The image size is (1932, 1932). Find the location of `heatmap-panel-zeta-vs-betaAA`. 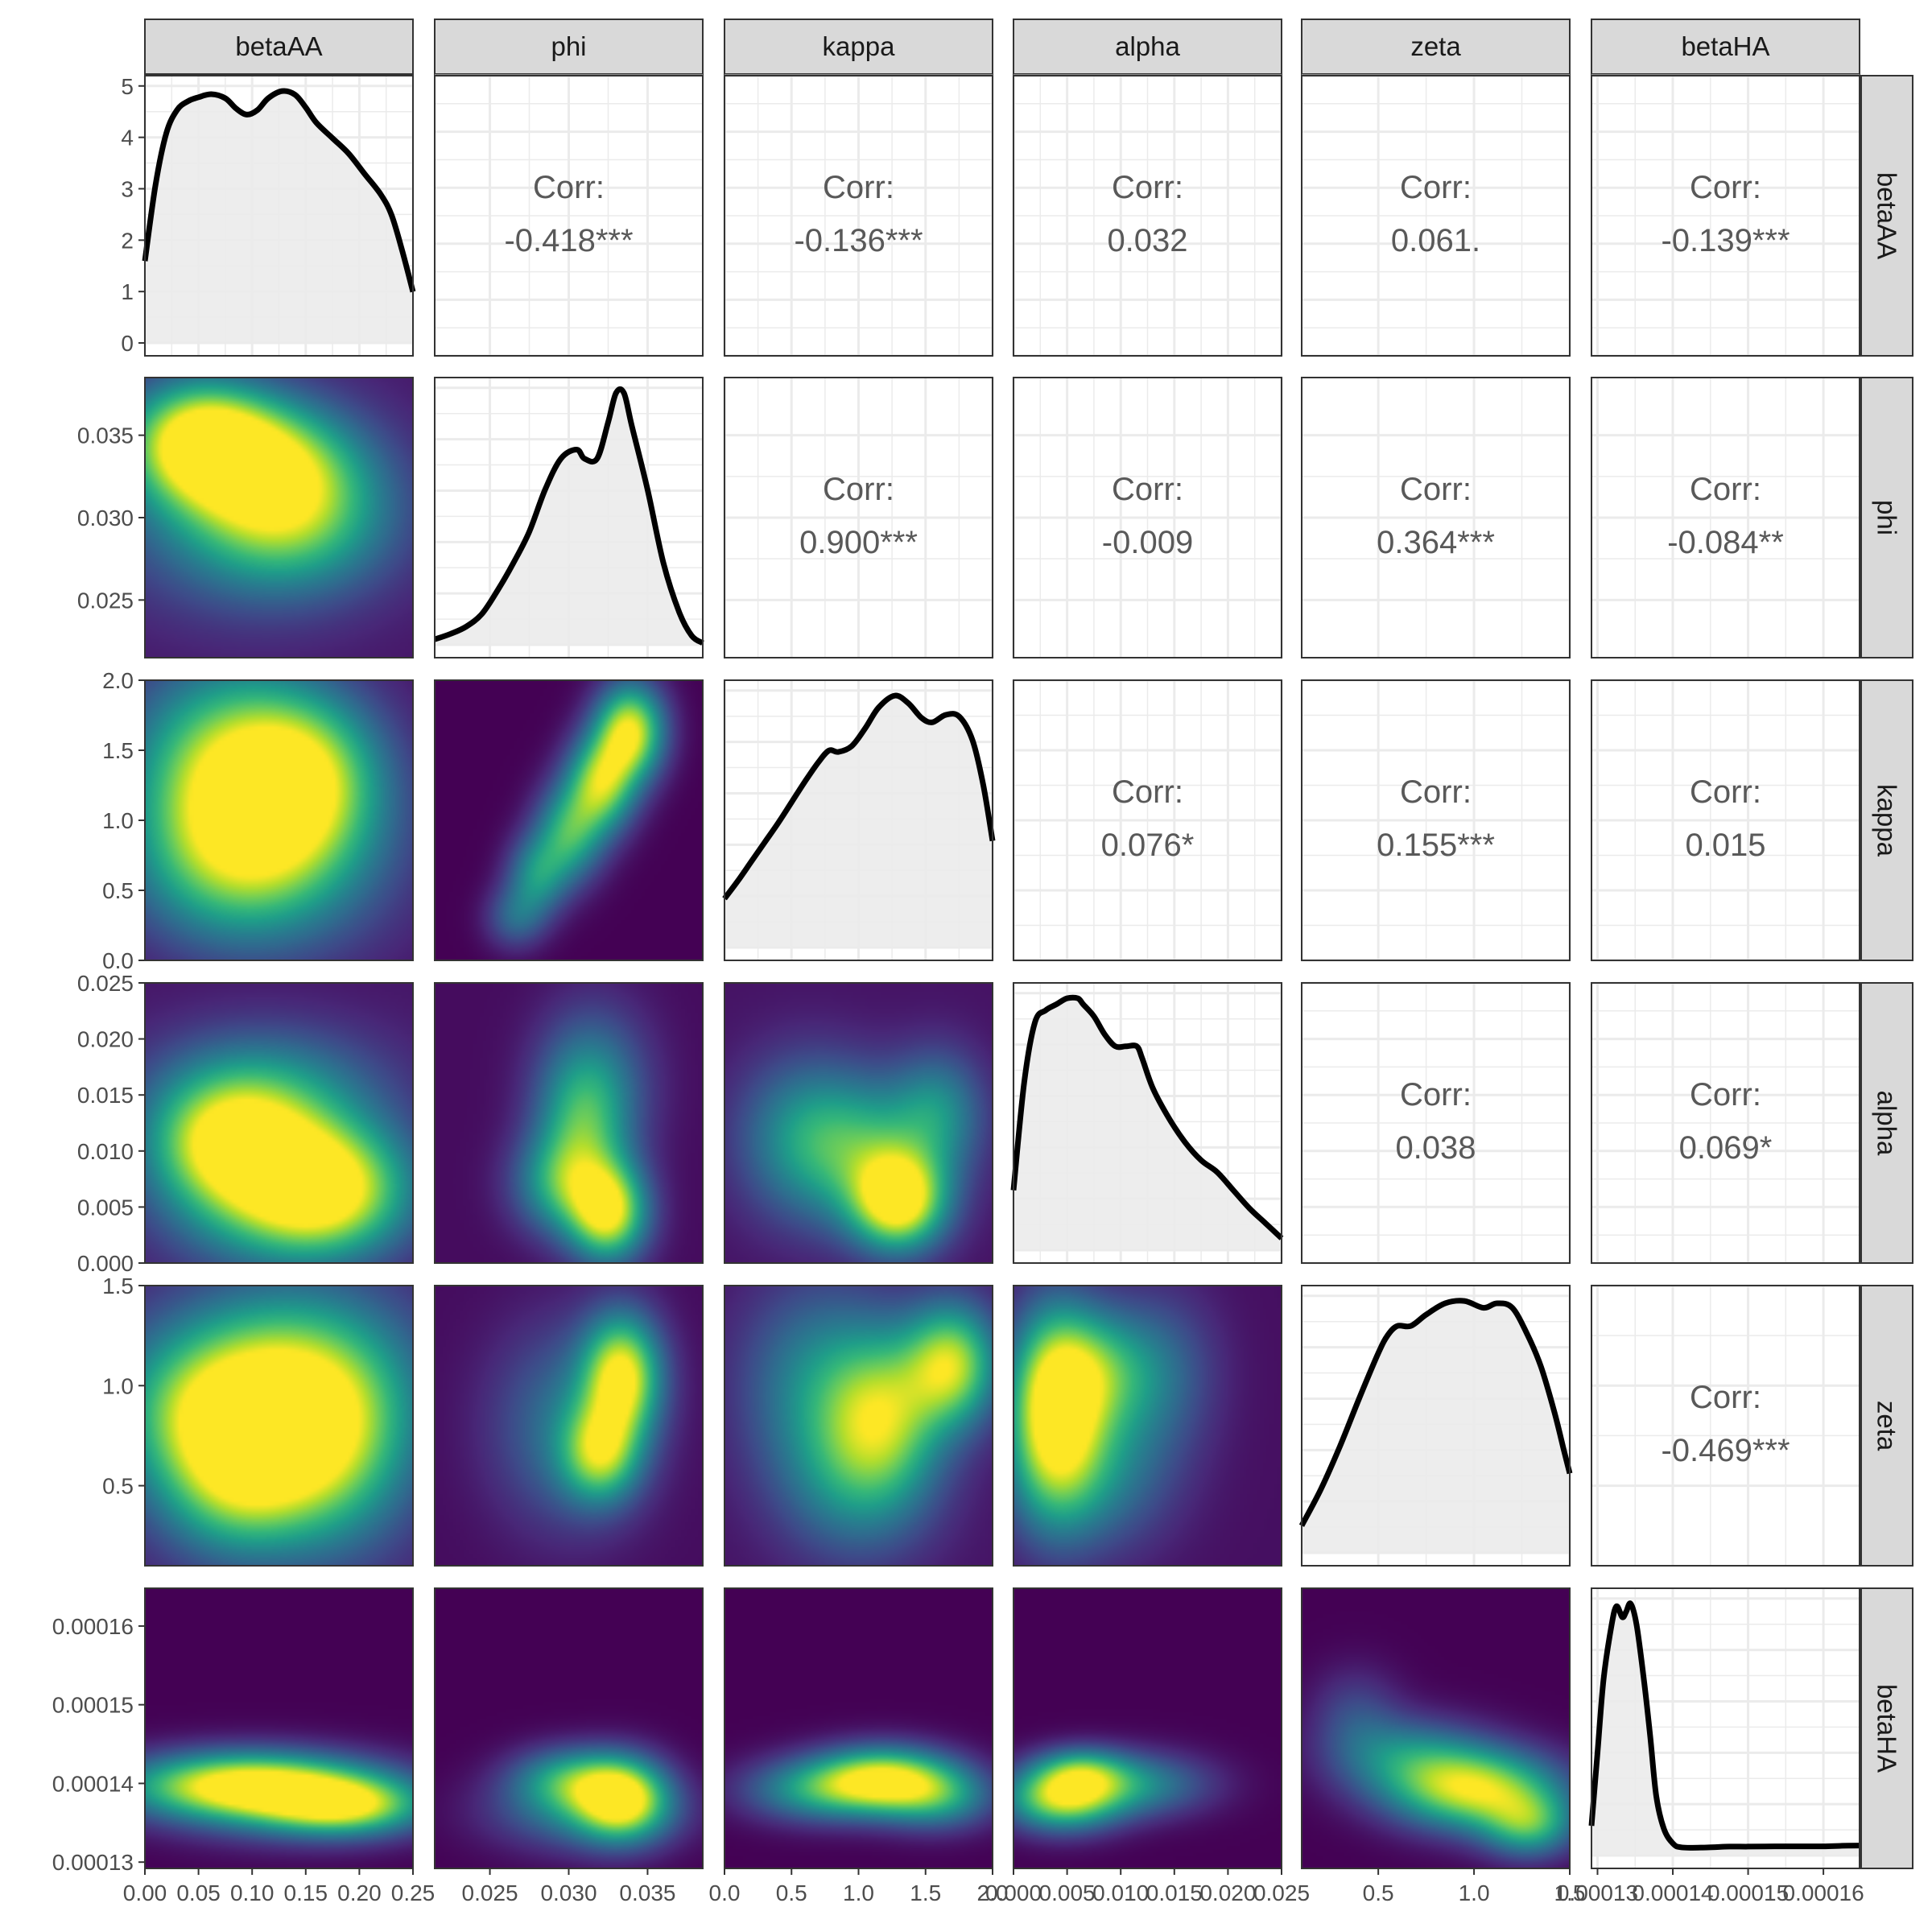

heatmap-panel-zeta-vs-betaAA is located at coordinates (279, 1426).